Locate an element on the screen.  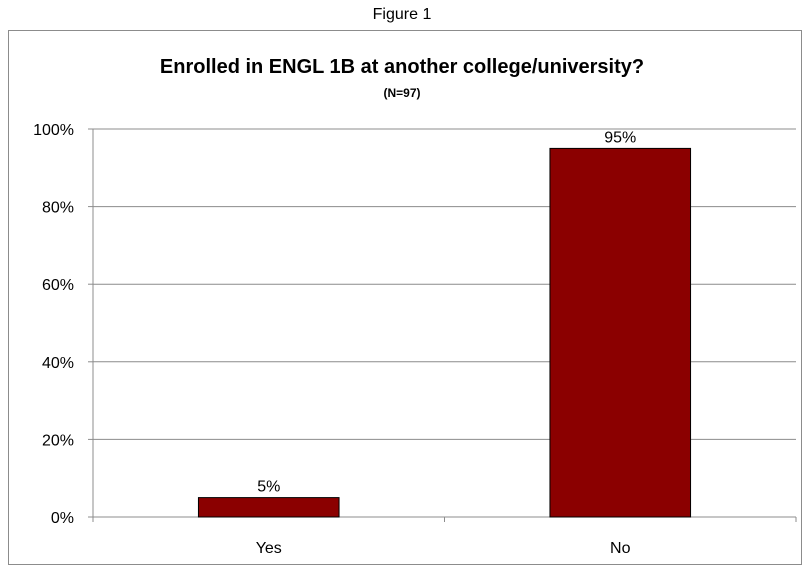
chart-subtitle: (N=97) is located at coordinates (402, 93).